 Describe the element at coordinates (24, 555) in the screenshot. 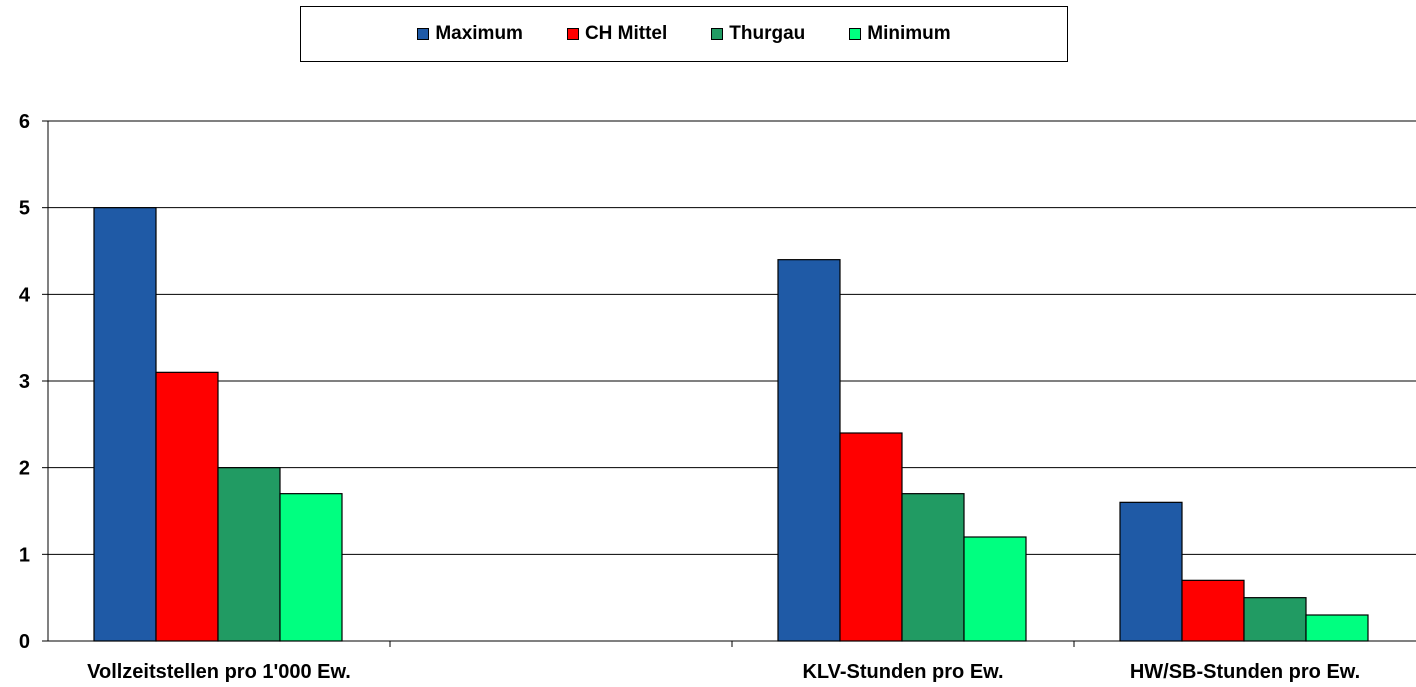

I see `y-tick-label: 1` at that location.